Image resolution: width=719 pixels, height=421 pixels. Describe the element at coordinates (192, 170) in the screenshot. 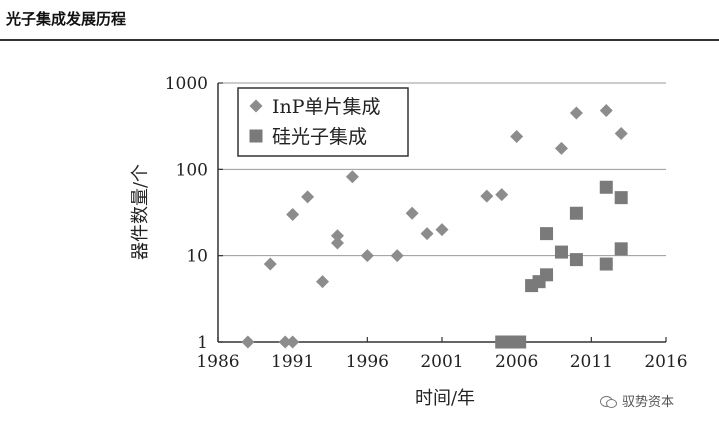

I see `y-tick-label: 100` at that location.